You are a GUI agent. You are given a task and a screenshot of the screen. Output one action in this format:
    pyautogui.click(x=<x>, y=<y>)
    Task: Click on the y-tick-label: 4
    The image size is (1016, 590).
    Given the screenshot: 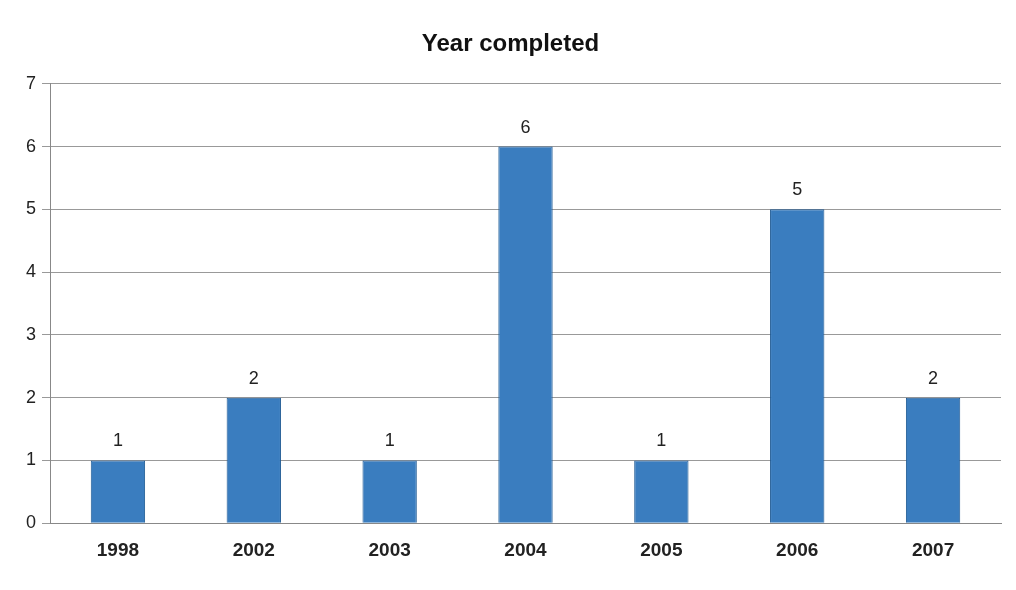 What is the action you would take?
    pyautogui.click(x=31, y=271)
    